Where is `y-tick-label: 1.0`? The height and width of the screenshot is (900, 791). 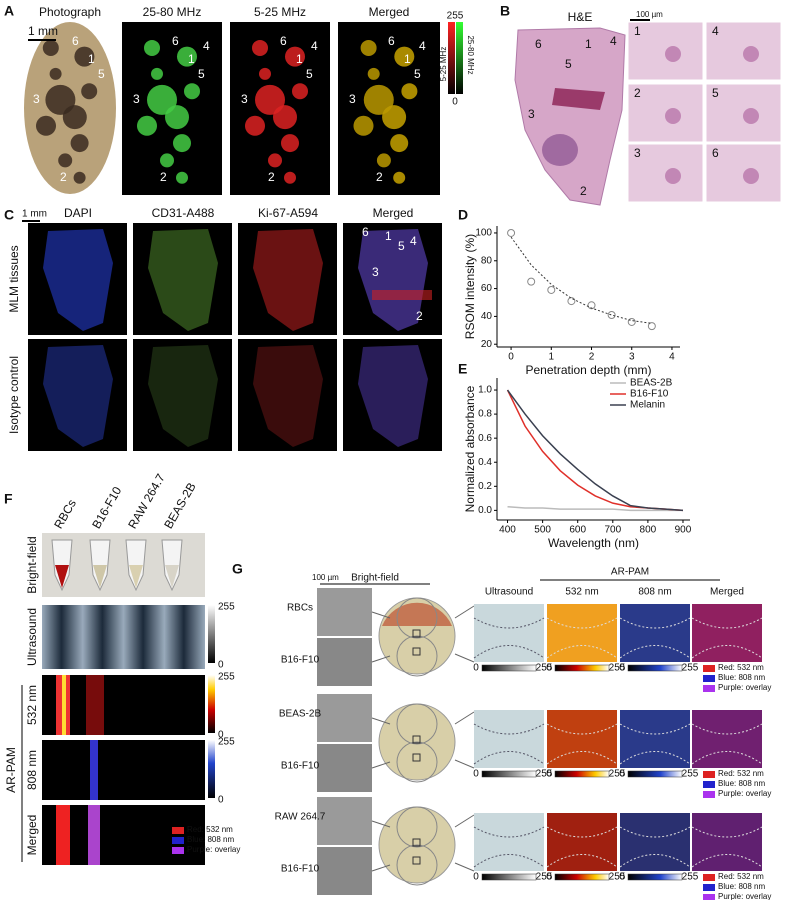
y-tick-label: 1.0 is located at coordinates (485, 390).